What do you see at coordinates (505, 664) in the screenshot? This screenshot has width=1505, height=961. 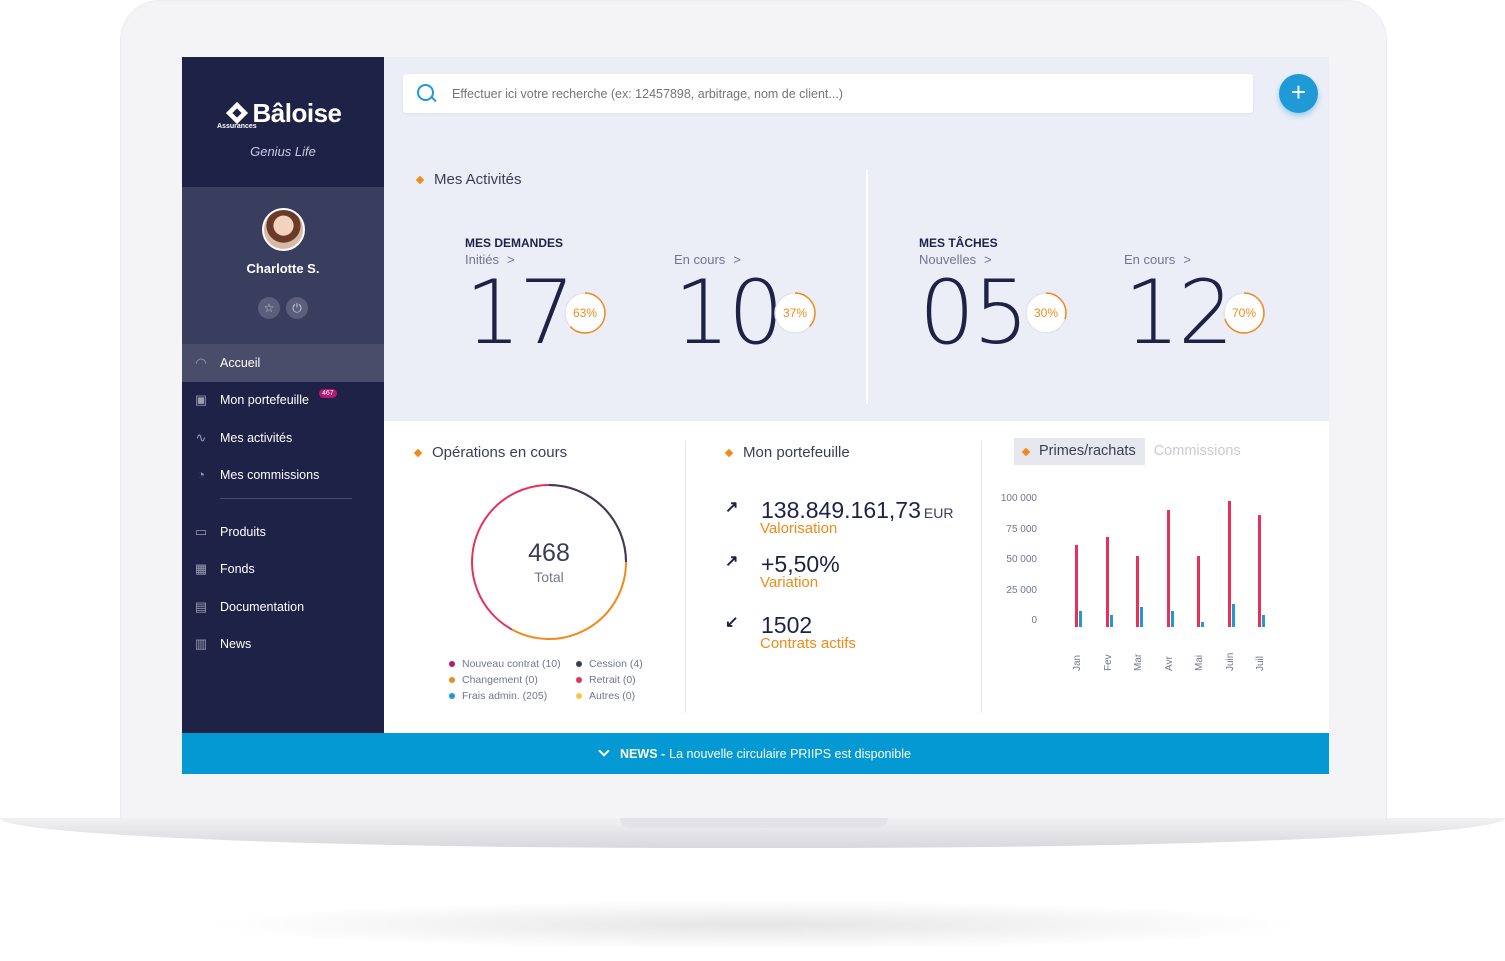 I see `legend-item: Nouveau contrat (10)` at bounding box center [505, 664].